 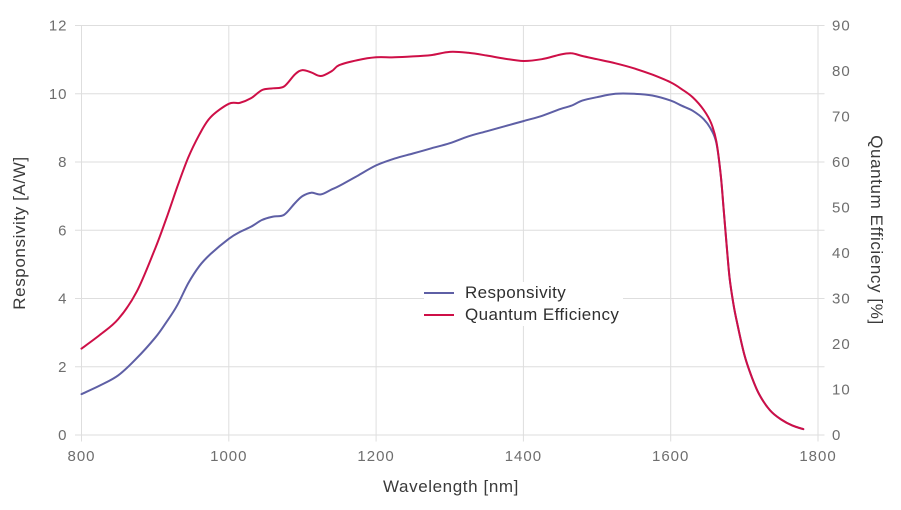 What do you see at coordinates (62, 299) in the screenshot?
I see `y-left-tick-label: 4` at bounding box center [62, 299].